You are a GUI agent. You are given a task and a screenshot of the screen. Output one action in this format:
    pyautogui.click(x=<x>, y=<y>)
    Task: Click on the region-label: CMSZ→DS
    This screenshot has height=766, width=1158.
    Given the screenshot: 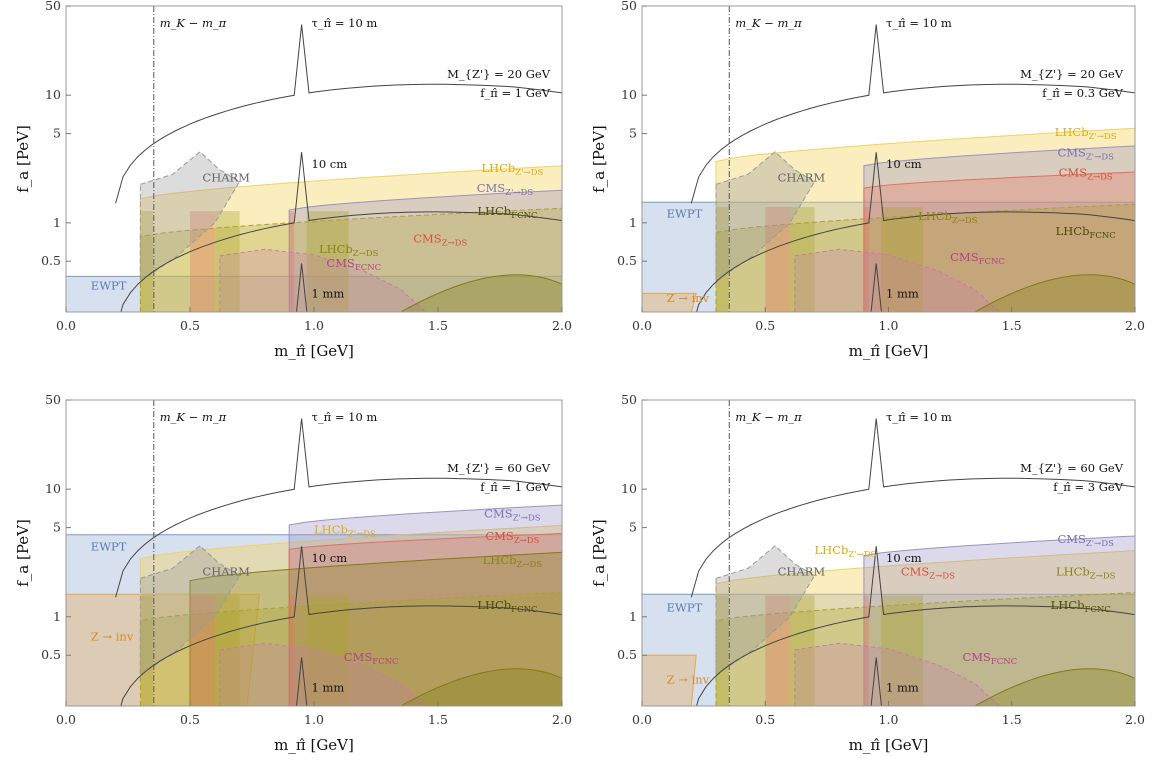 What is the action you would take?
    pyautogui.click(x=512, y=537)
    